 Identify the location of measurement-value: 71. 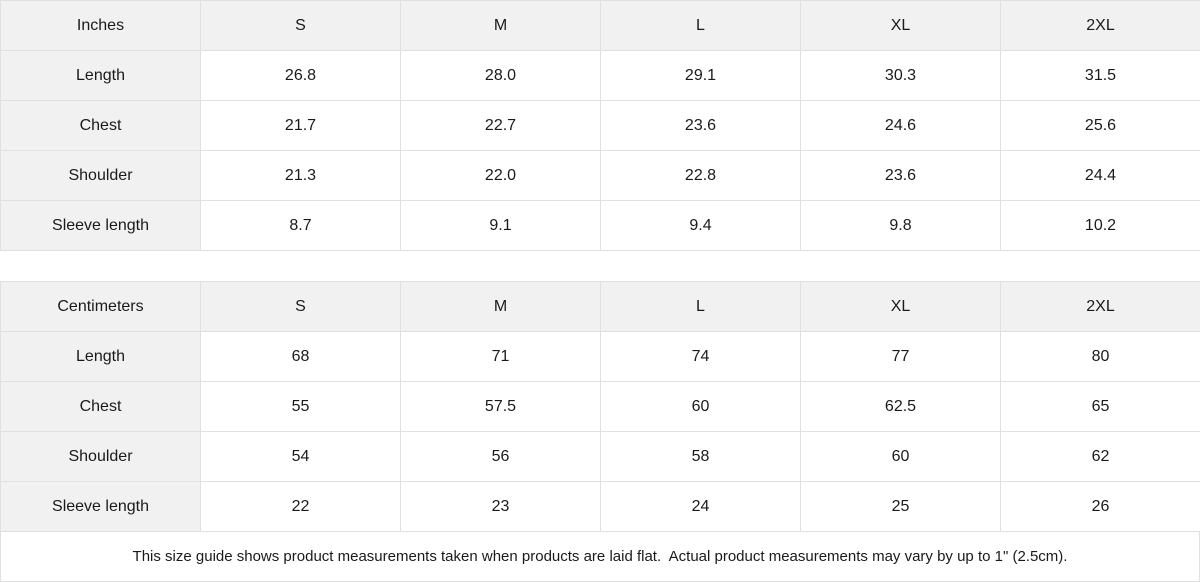
(501, 357).